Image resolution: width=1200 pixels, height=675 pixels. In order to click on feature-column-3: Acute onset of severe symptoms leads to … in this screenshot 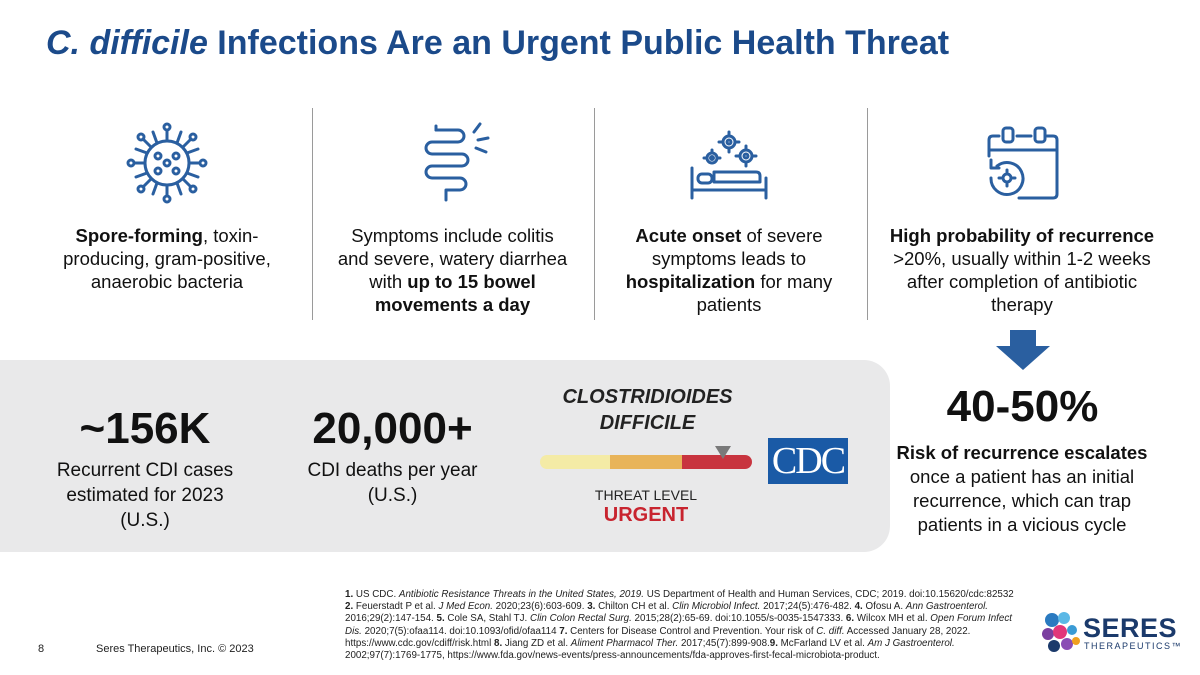, I will do `click(729, 214)`.